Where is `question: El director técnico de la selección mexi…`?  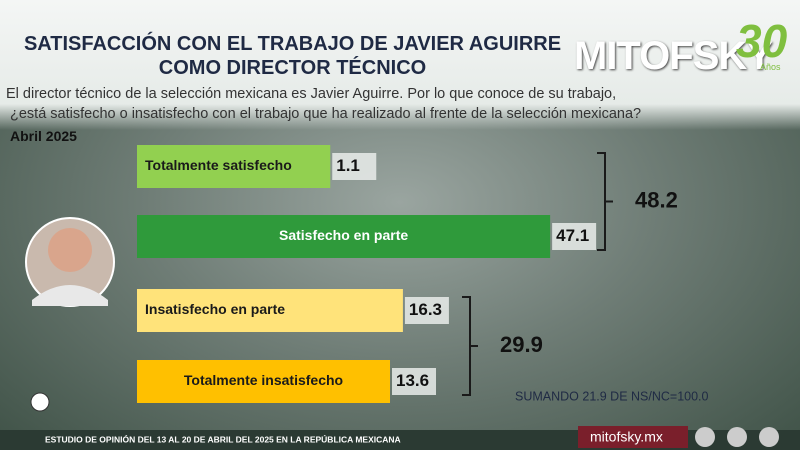
question: El director técnico de la selección mexi… is located at coordinates (323, 104).